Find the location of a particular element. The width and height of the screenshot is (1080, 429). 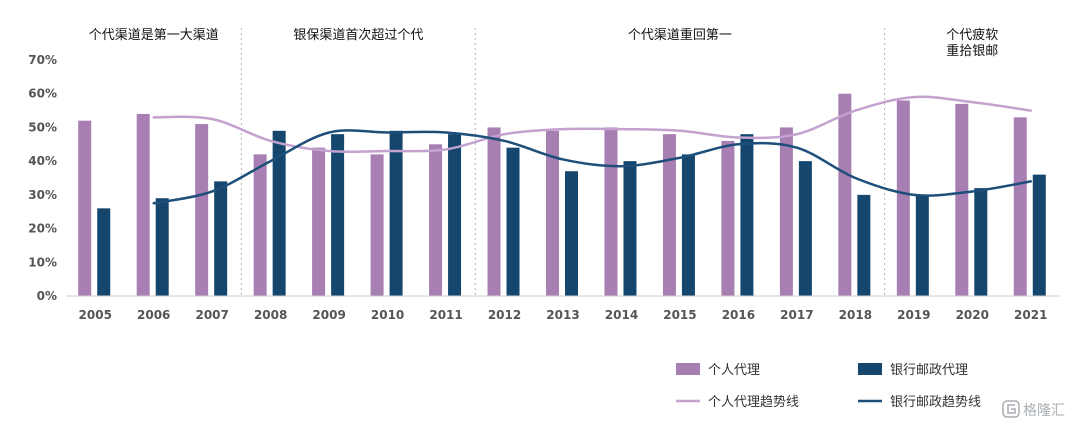

y-tick-label: 10% is located at coordinates (42, 262).